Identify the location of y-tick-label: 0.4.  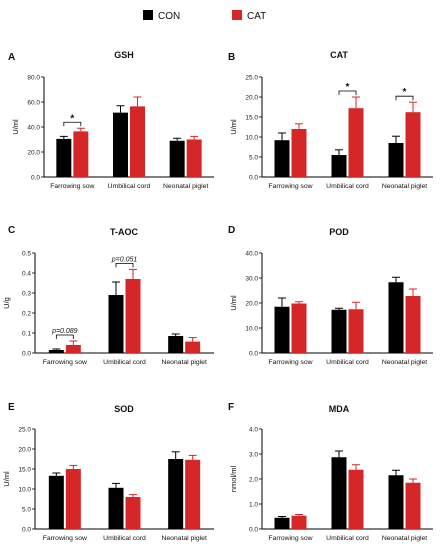
(26, 273).